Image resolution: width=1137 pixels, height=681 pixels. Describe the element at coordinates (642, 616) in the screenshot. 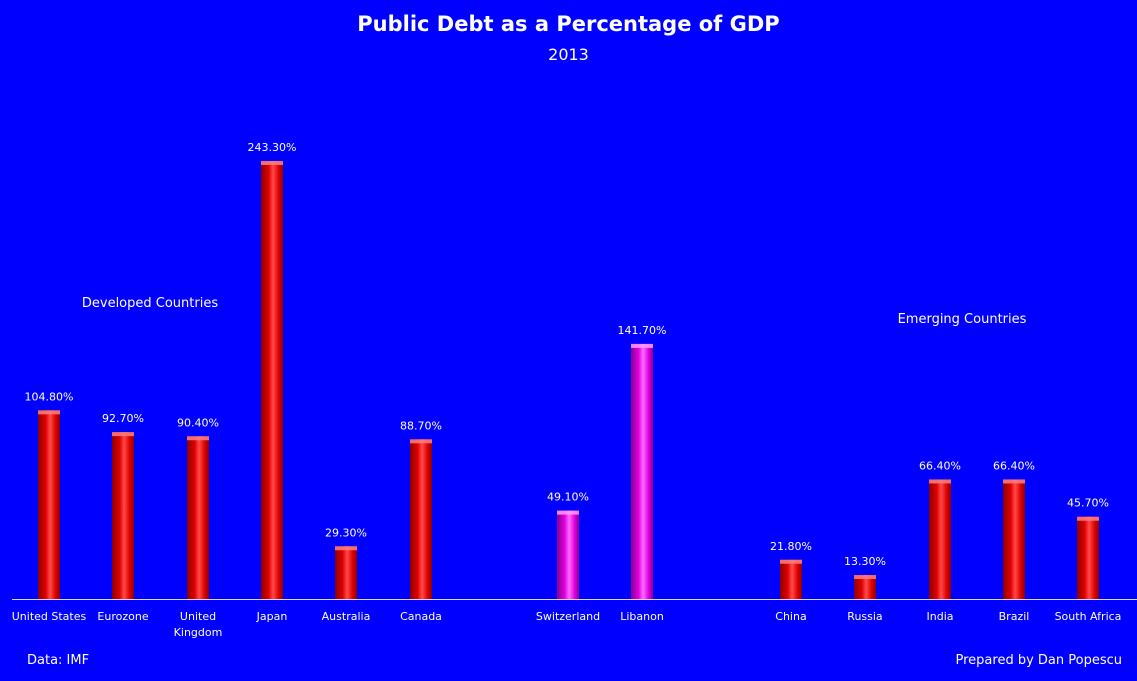

I see `x-tick-label: Libanon` at that location.